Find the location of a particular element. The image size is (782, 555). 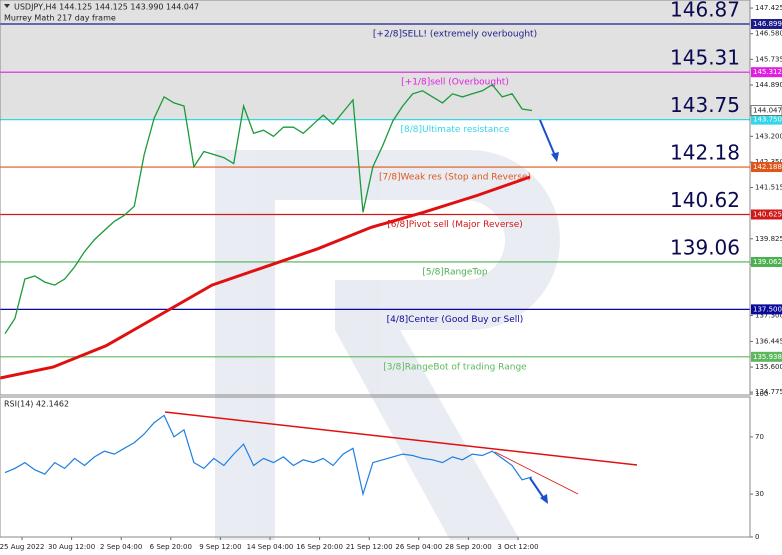

y-tick-label: 147.425 is located at coordinates (768, 8).